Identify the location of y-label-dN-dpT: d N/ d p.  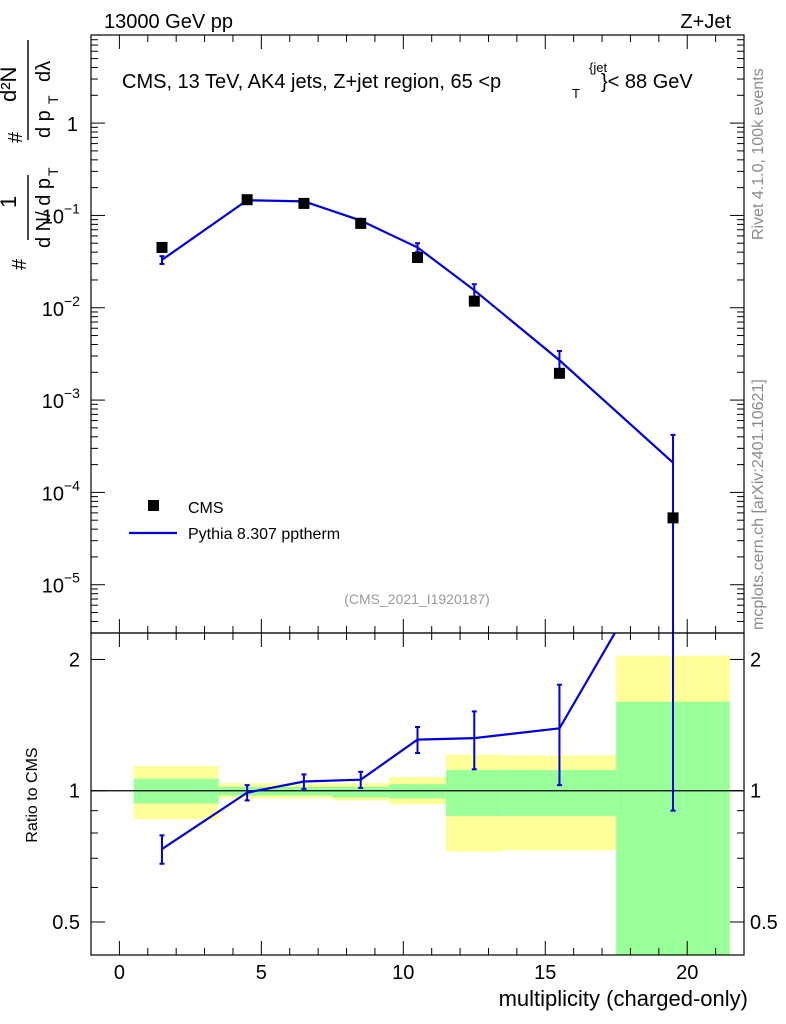
(44, 213).